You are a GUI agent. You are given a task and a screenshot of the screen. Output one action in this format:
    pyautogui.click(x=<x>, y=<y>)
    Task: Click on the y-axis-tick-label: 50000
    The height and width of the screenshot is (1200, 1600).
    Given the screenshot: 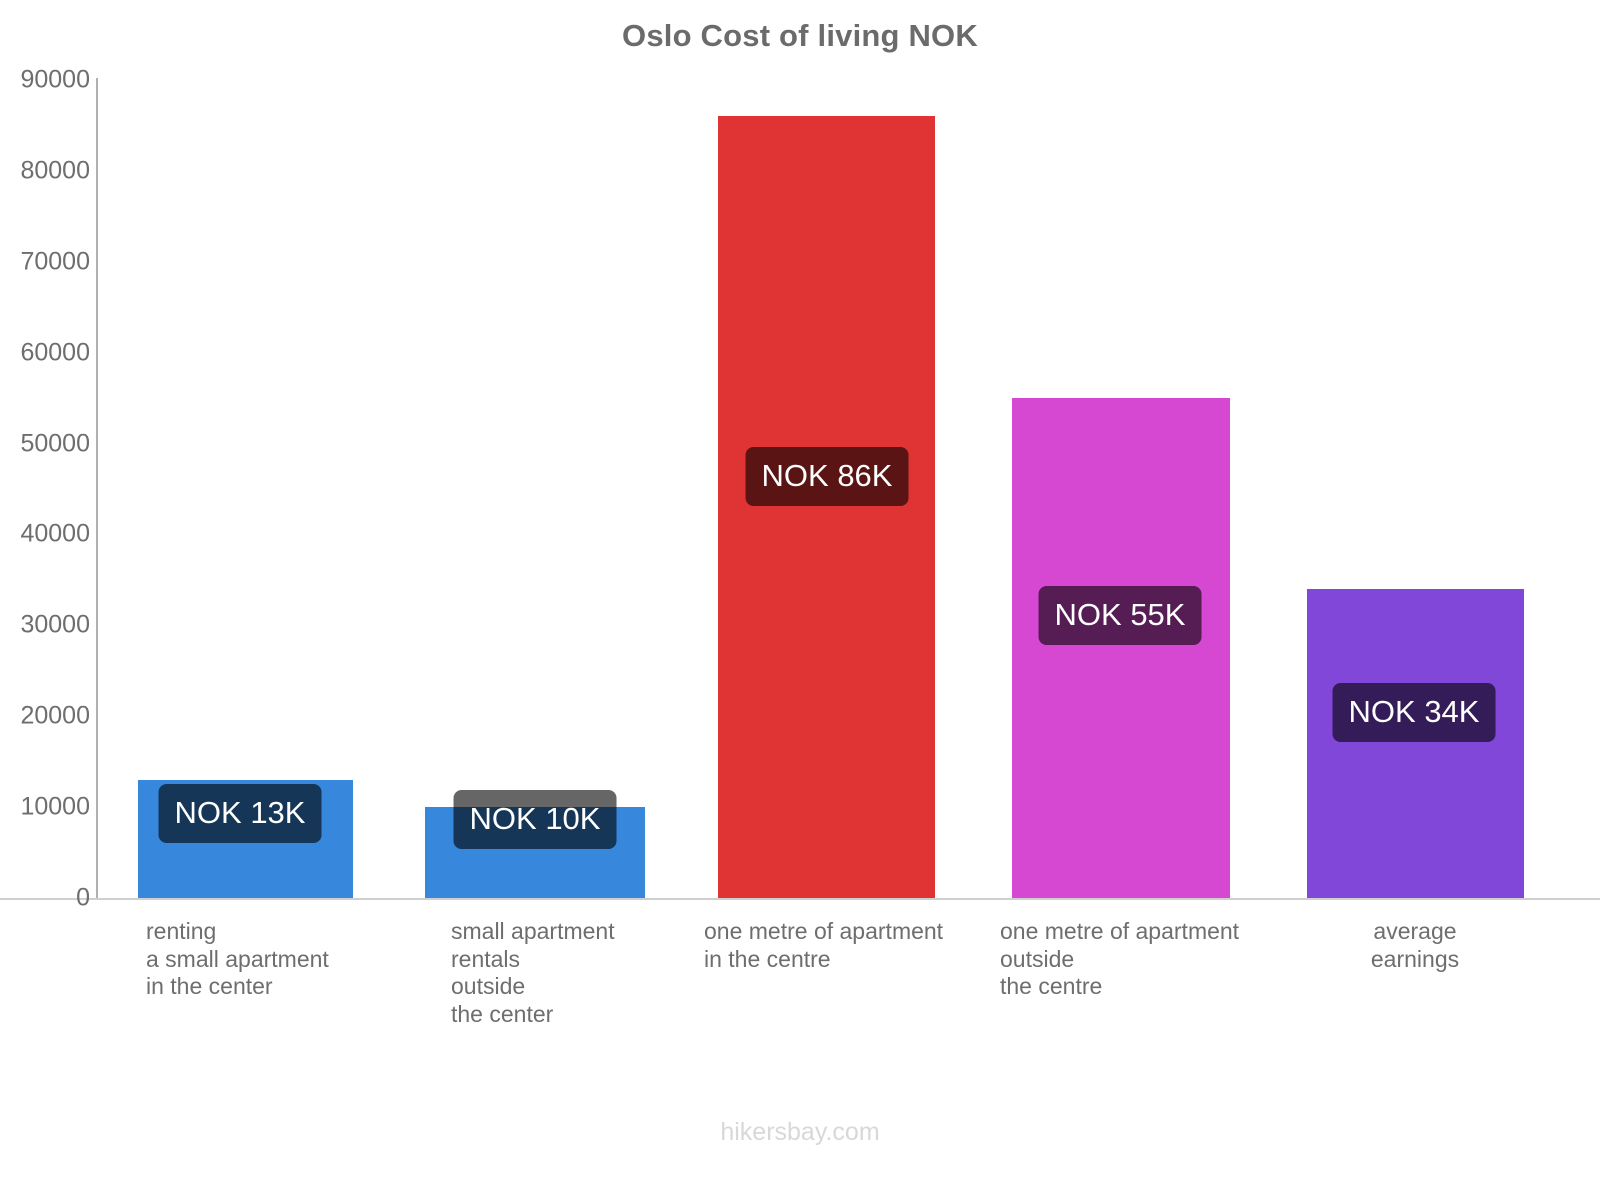 What is the action you would take?
    pyautogui.click(x=55, y=443)
    